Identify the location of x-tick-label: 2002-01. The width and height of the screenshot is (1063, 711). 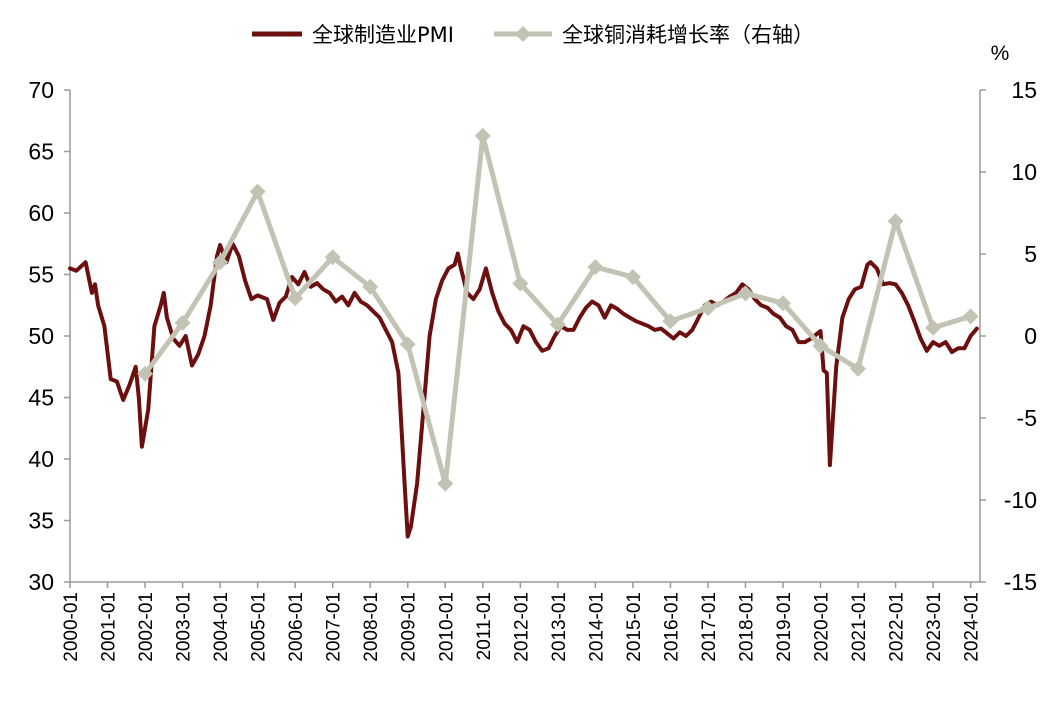
(146, 627).